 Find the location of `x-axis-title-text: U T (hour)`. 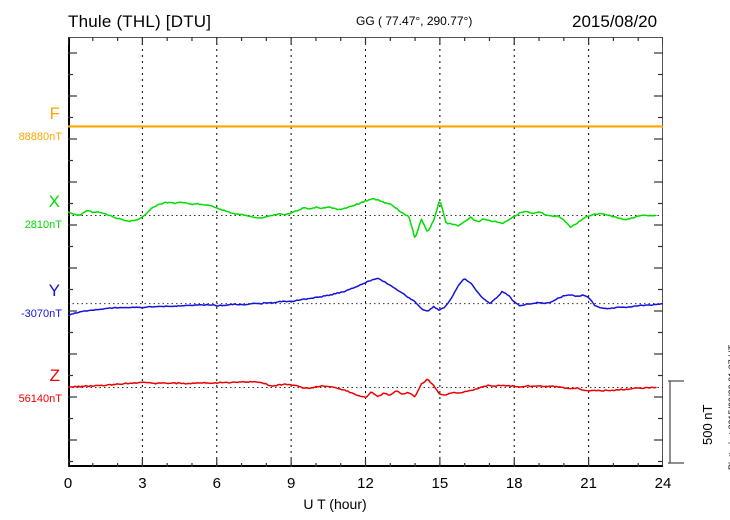

x-axis-title-text: U T (hour) is located at coordinates (335, 504).